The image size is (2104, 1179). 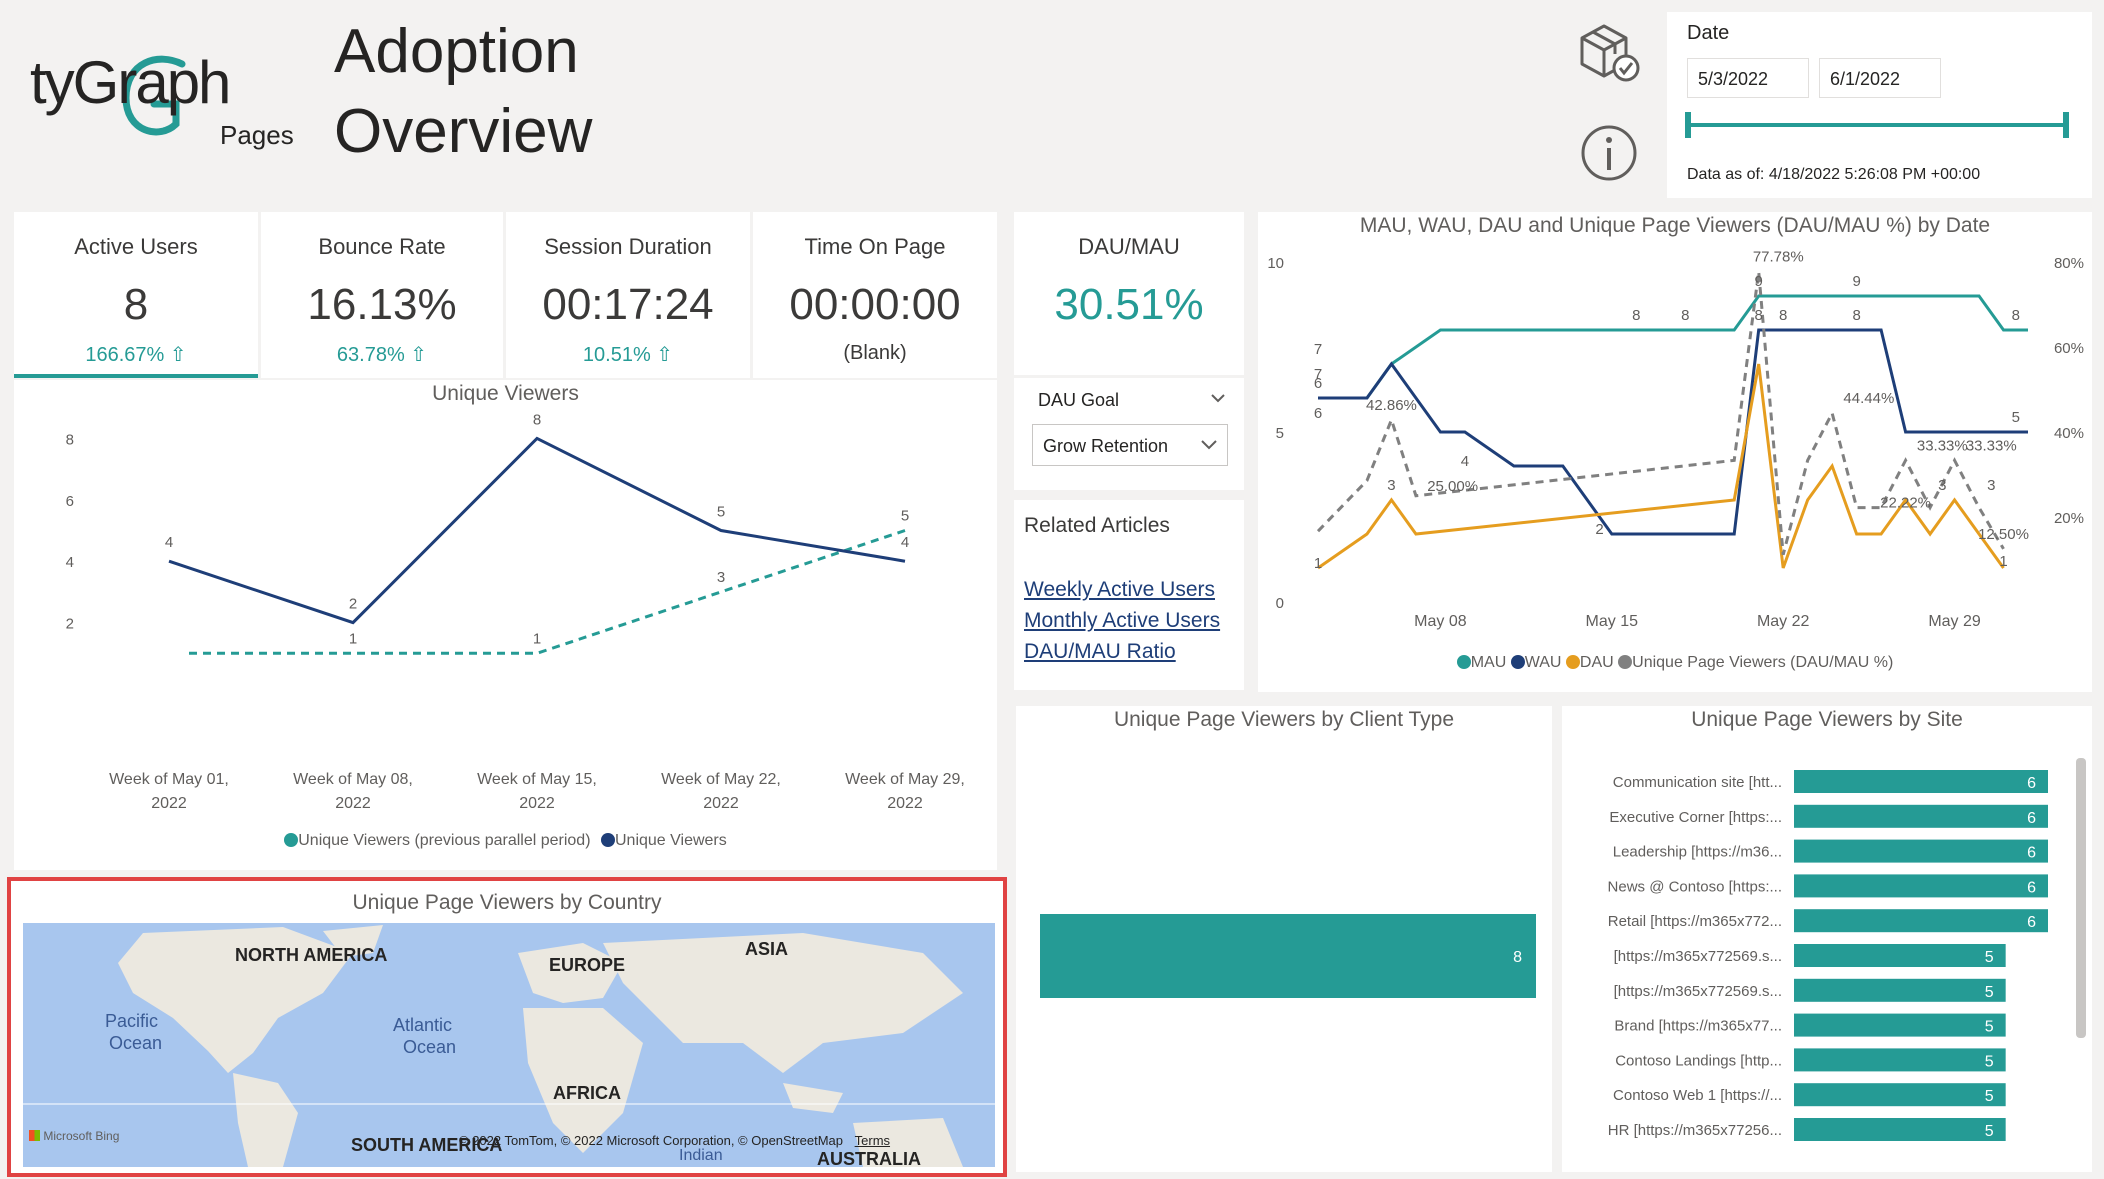 What do you see at coordinates (1100, 651) in the screenshot?
I see `link-dau-mau-ratio: DAU/MAU Ratio` at bounding box center [1100, 651].